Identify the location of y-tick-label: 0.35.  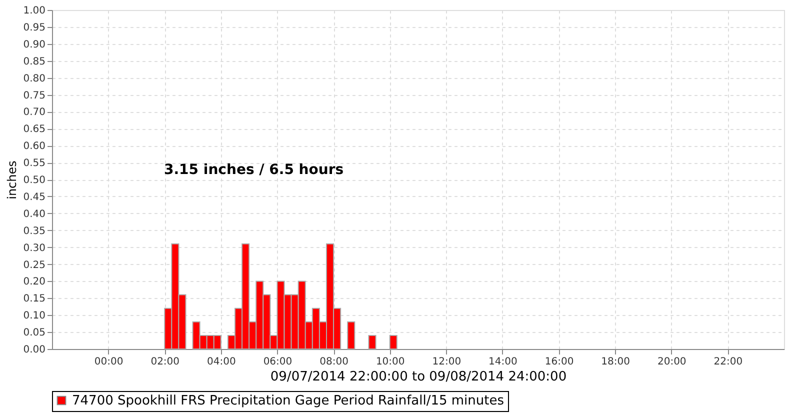
(34, 231).